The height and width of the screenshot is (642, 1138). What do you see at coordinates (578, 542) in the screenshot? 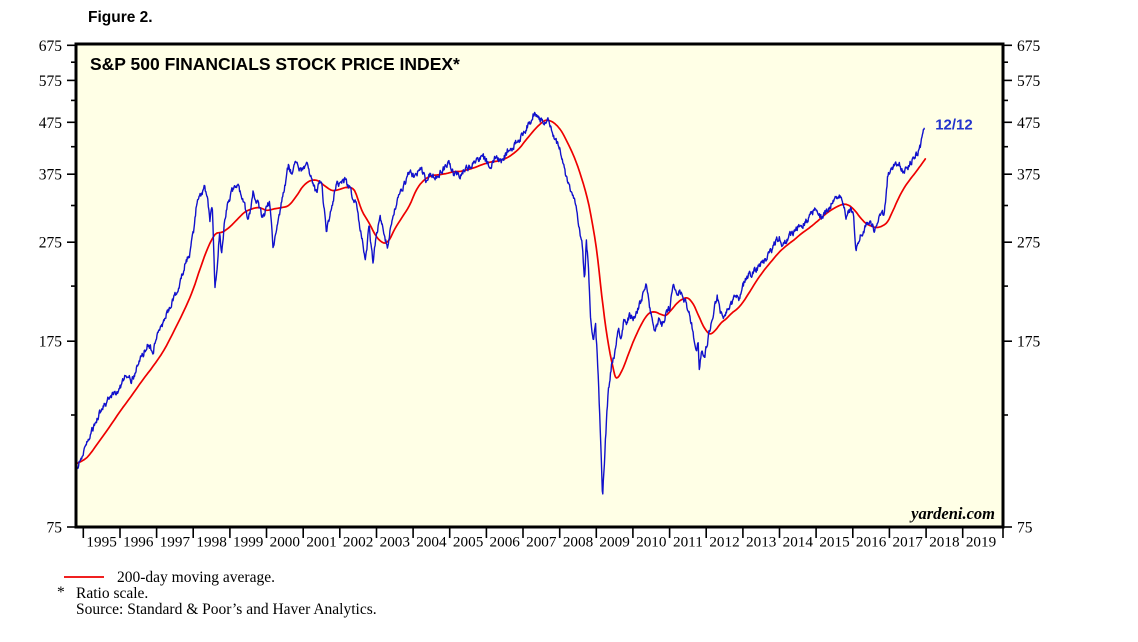
I see `x-axis-year-label: 2008` at bounding box center [578, 542].